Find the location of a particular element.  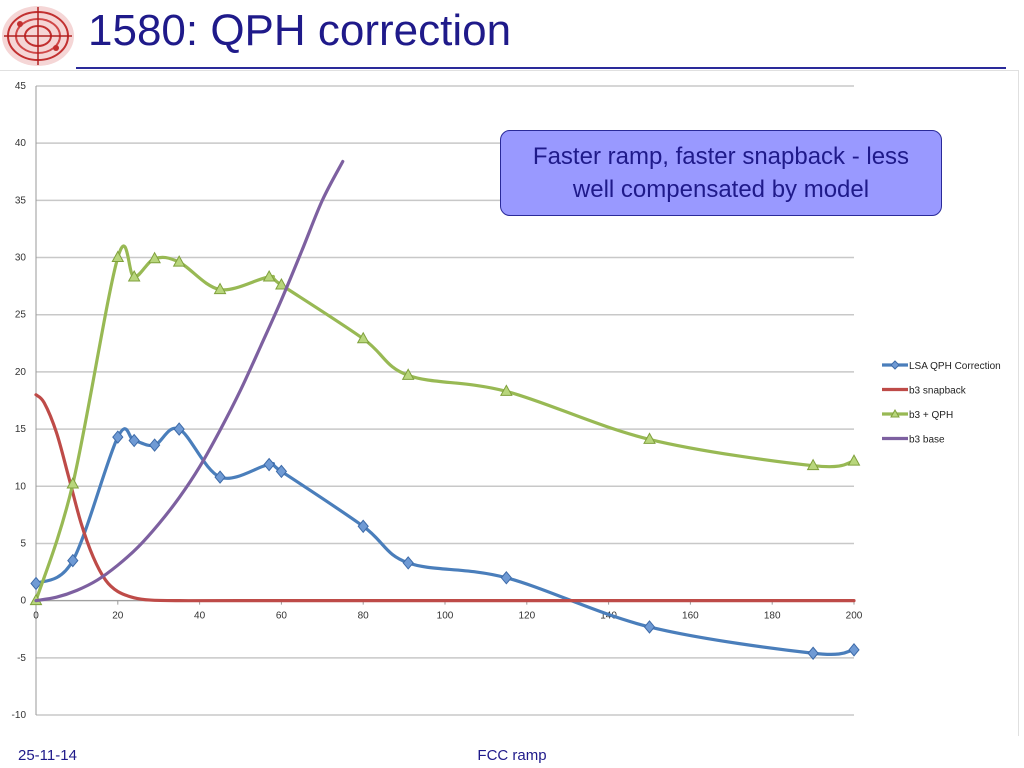

legend-label: b3 + QPH is located at coordinates (931, 415).